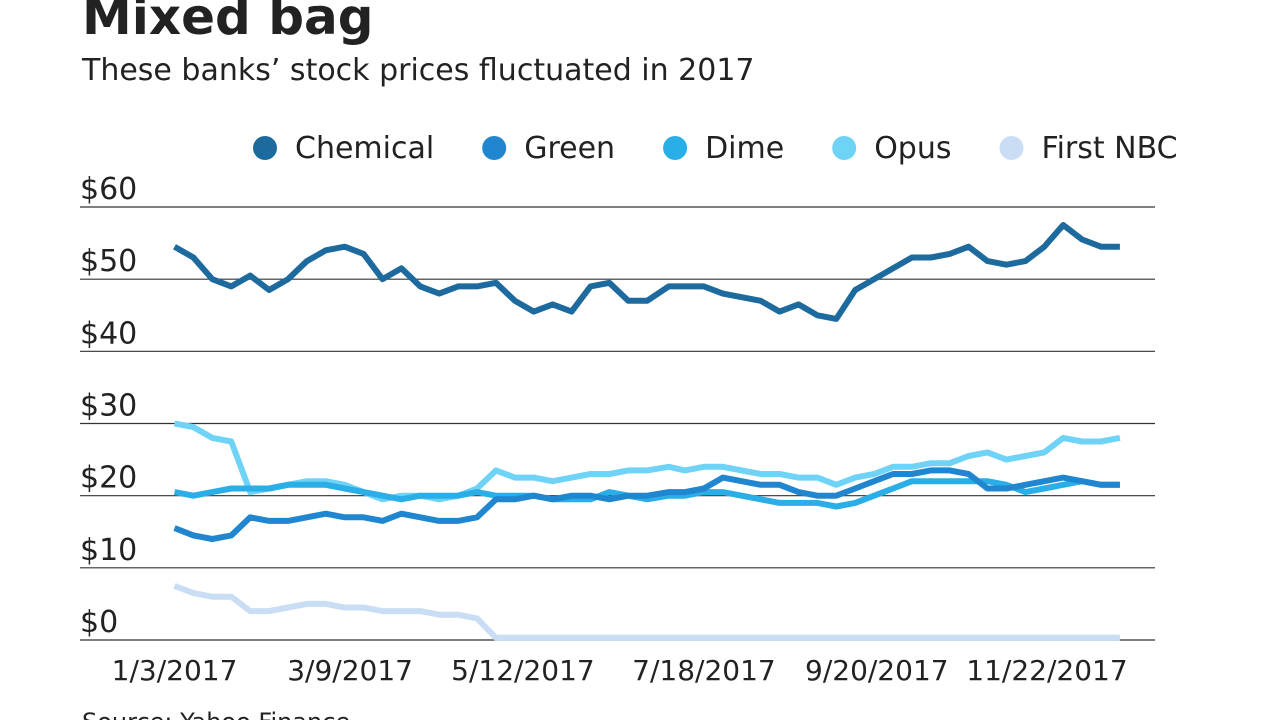 The width and height of the screenshot is (1280, 724). Describe the element at coordinates (704, 670) in the screenshot. I see `x-tick-label: 7/18/2017` at that location.